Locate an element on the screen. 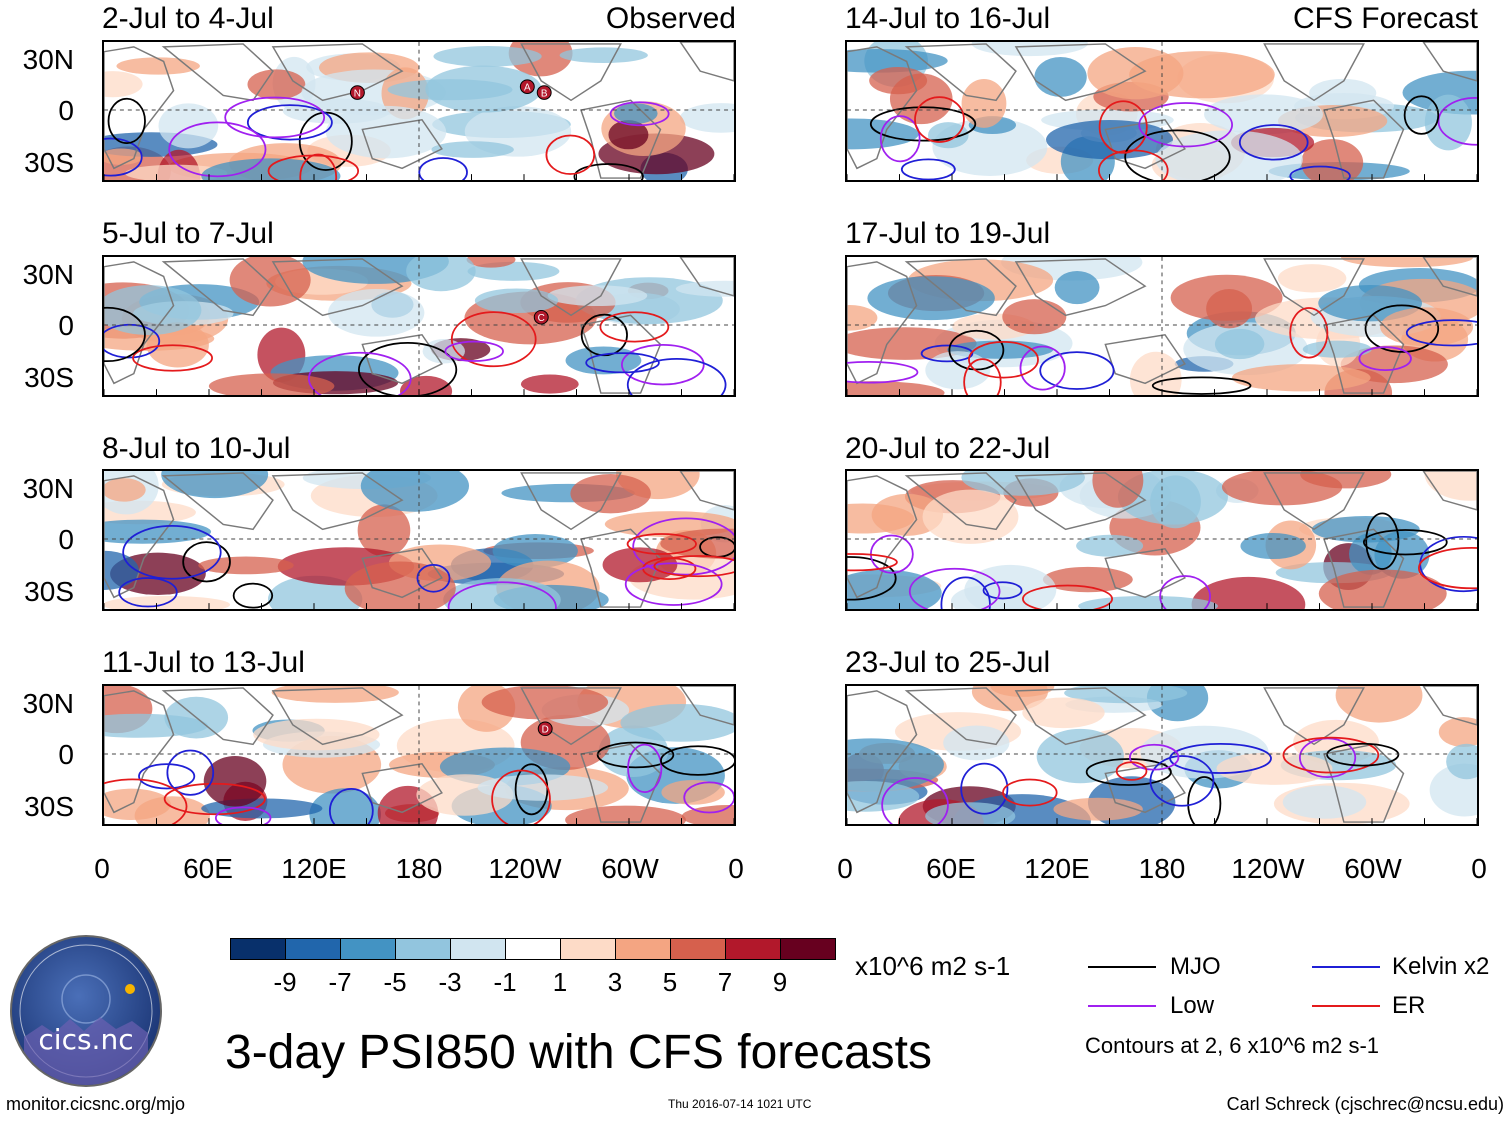 The image size is (1510, 1121). legend-line-kelvin is located at coordinates (1346, 967).